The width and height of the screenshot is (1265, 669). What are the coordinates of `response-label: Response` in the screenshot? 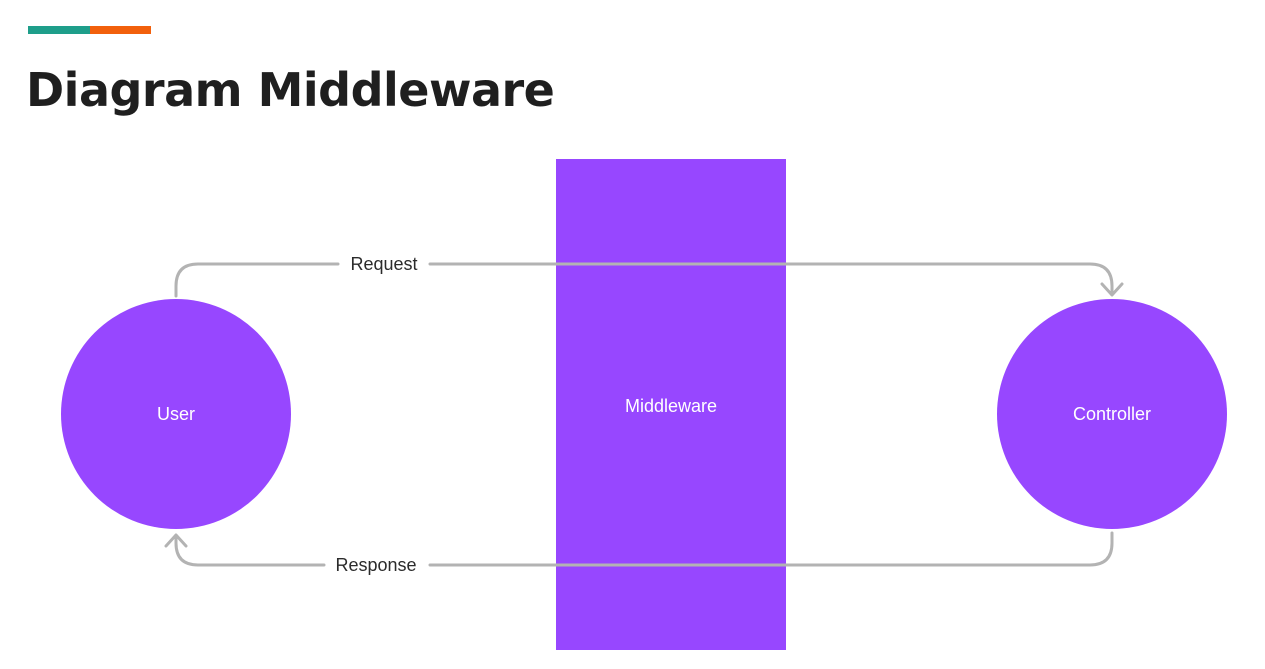 It's located at (375, 565).